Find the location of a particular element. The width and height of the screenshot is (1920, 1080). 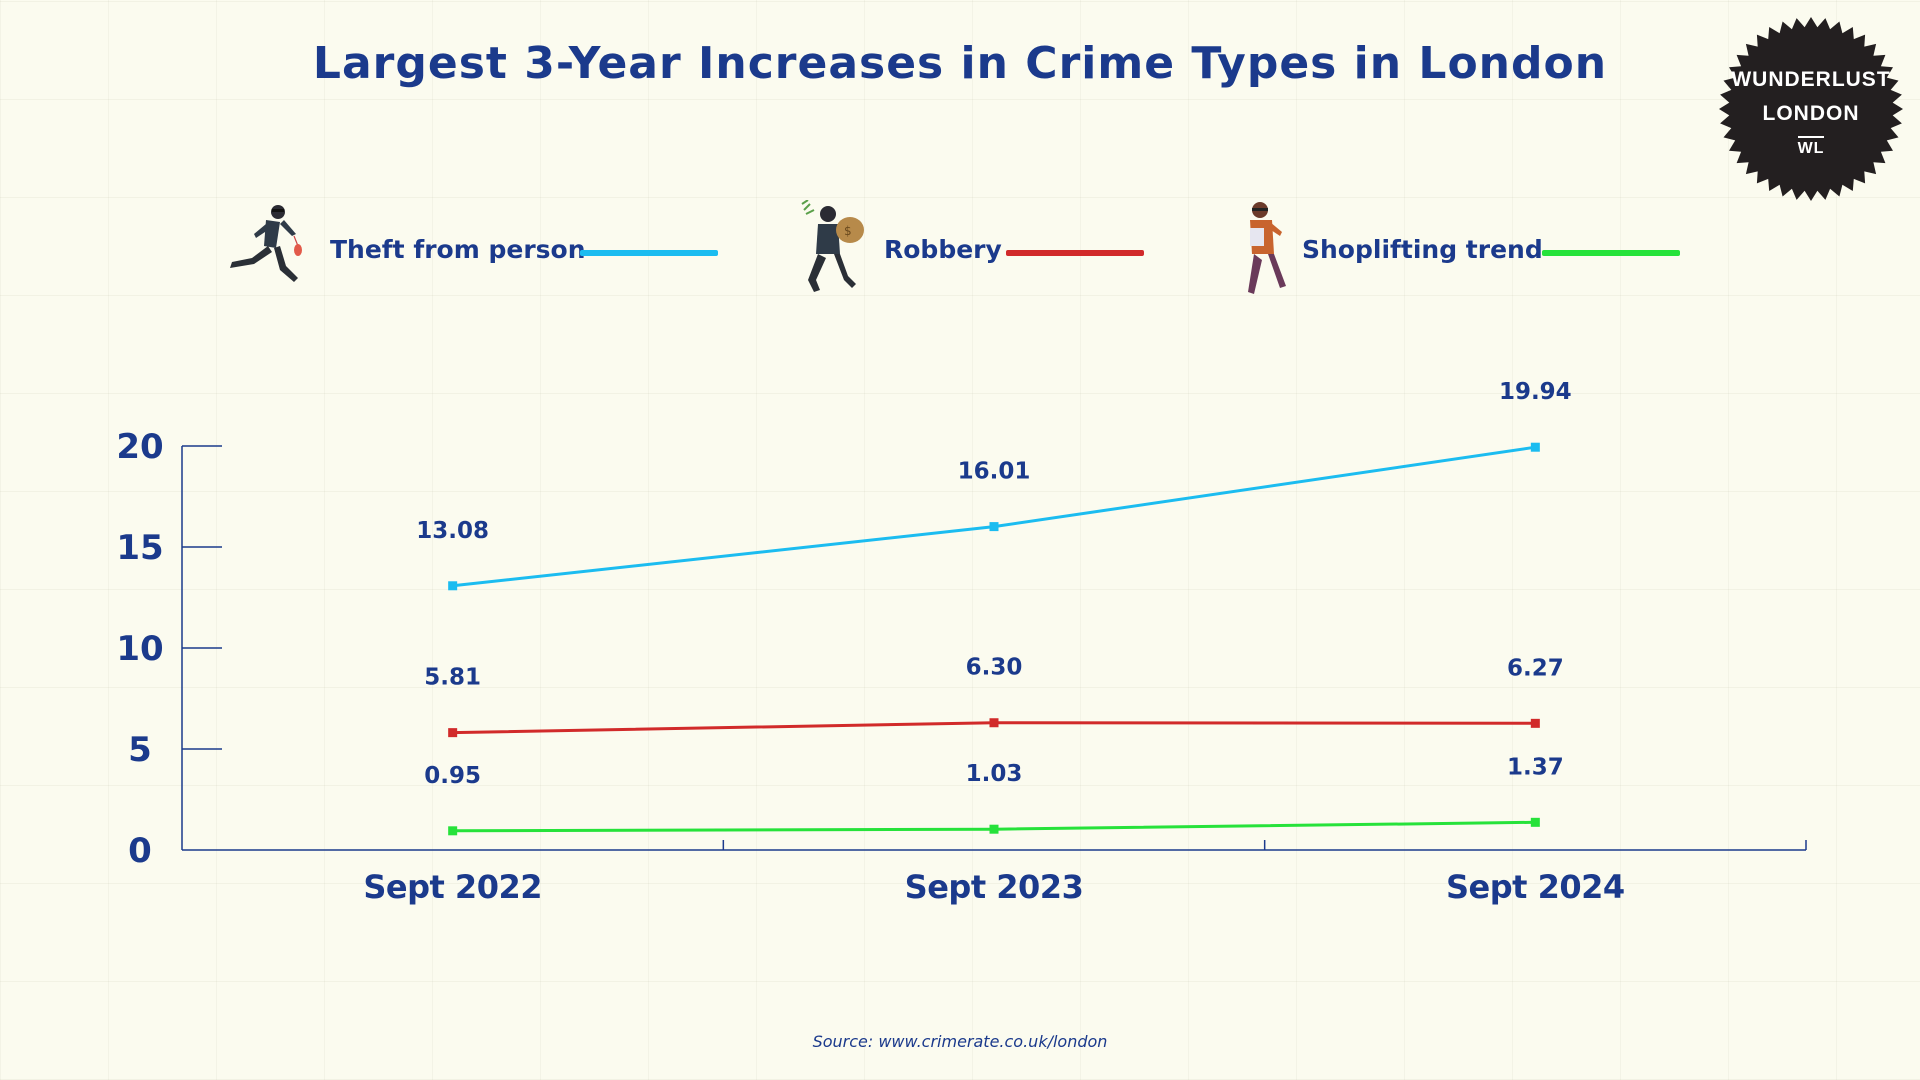

data-label: 6.27 is located at coordinates (1535, 668).